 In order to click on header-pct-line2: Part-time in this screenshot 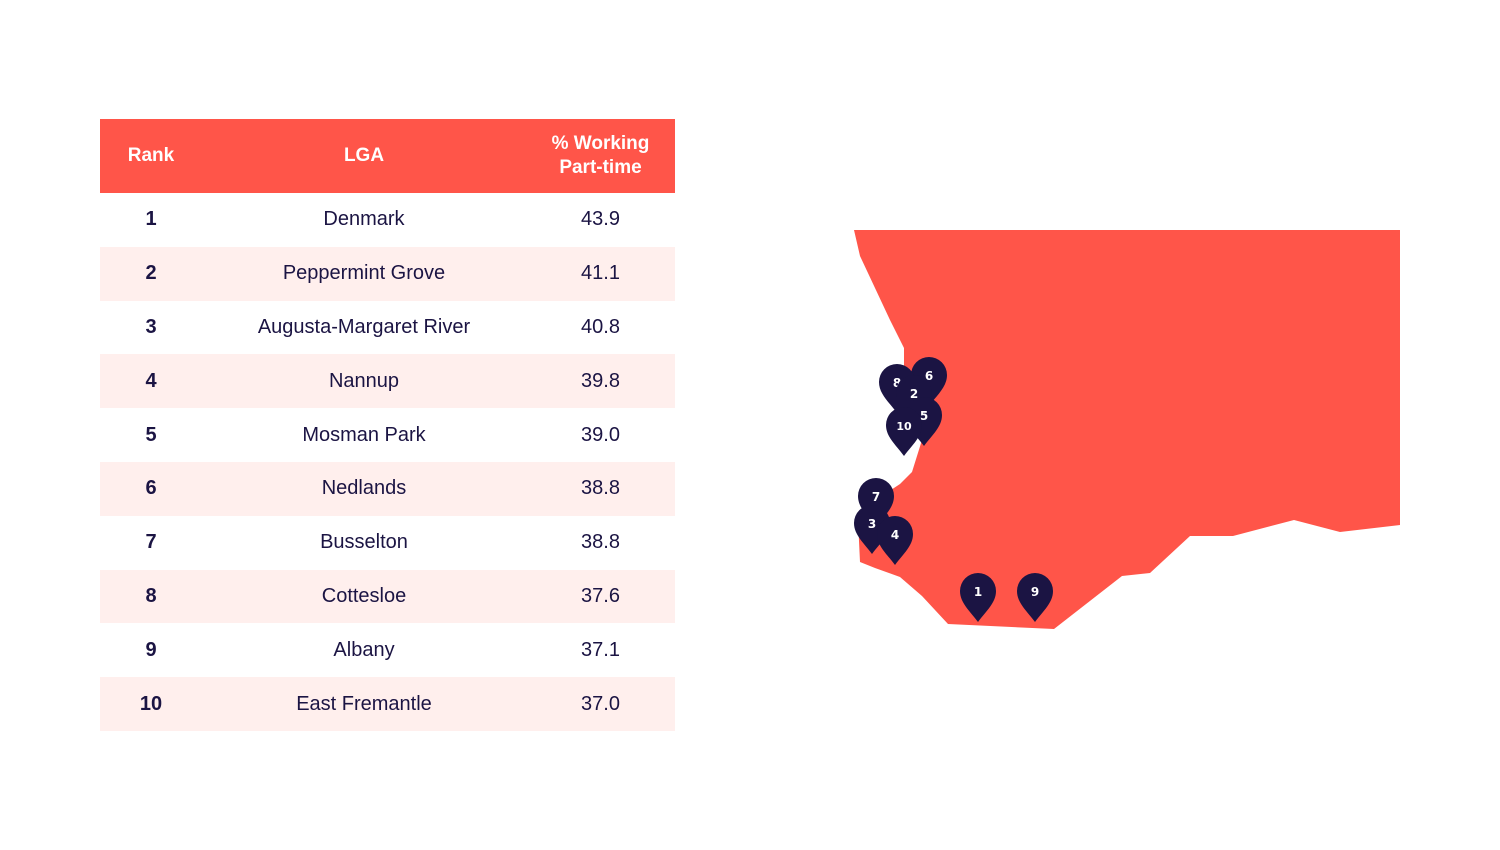, I will do `click(600, 167)`.